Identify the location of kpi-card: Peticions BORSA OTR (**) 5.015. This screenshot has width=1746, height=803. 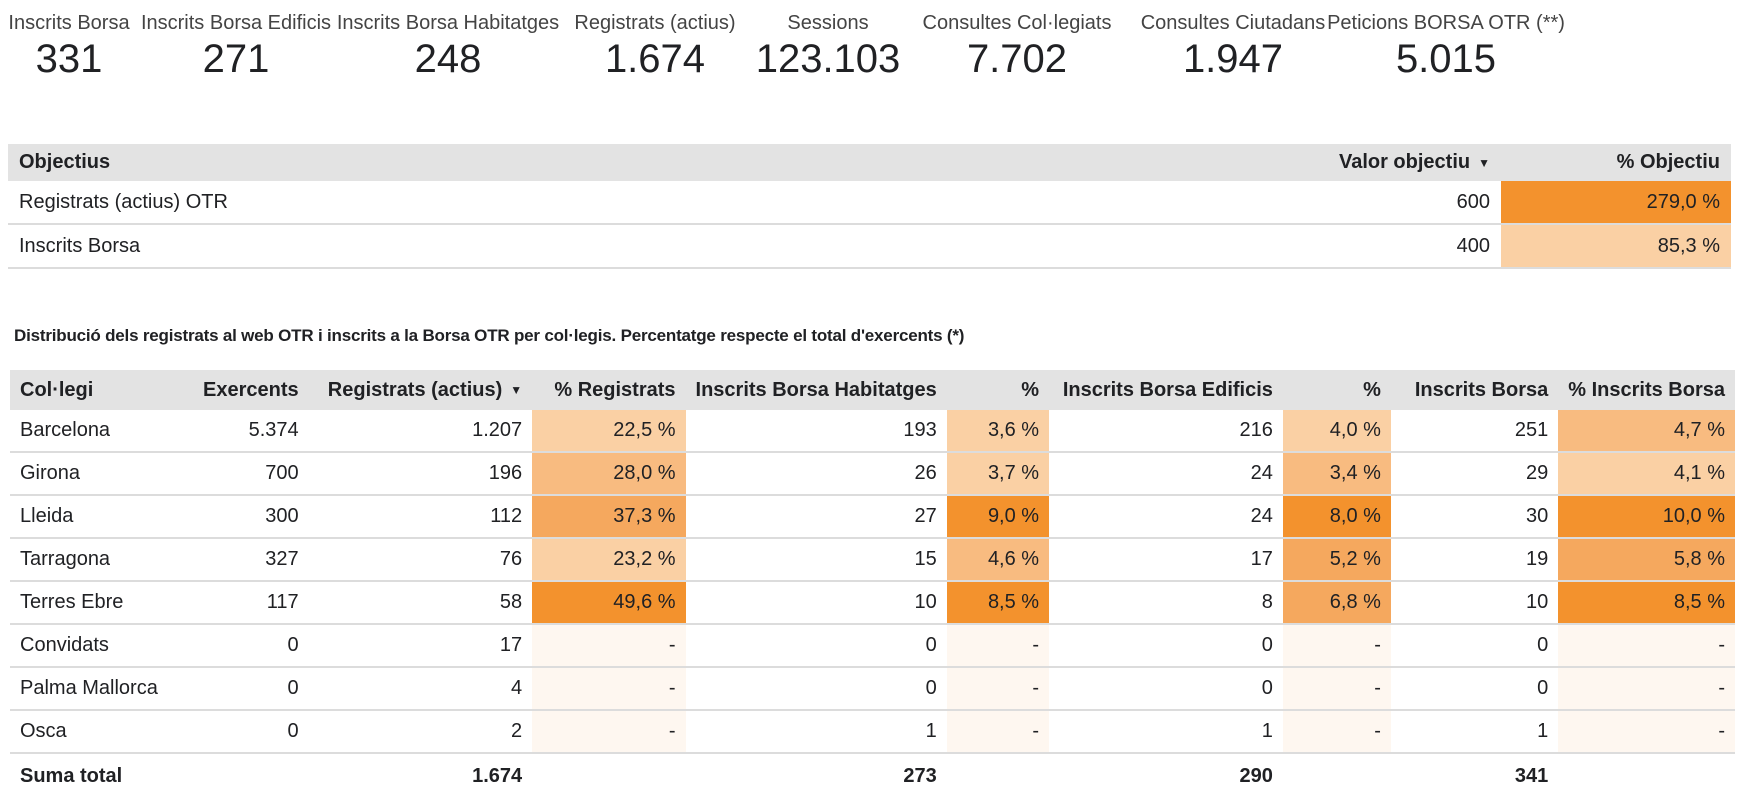
(1446, 47).